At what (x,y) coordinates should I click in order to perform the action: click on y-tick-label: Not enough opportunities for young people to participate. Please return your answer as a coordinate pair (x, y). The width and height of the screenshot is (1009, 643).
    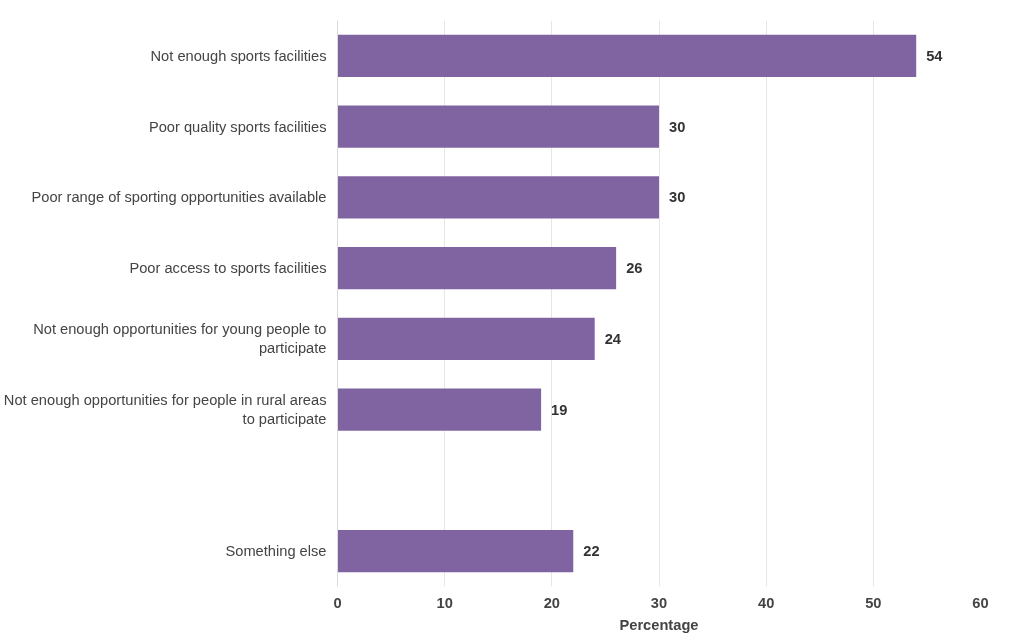
    Looking at the image, I should click on (180, 339).